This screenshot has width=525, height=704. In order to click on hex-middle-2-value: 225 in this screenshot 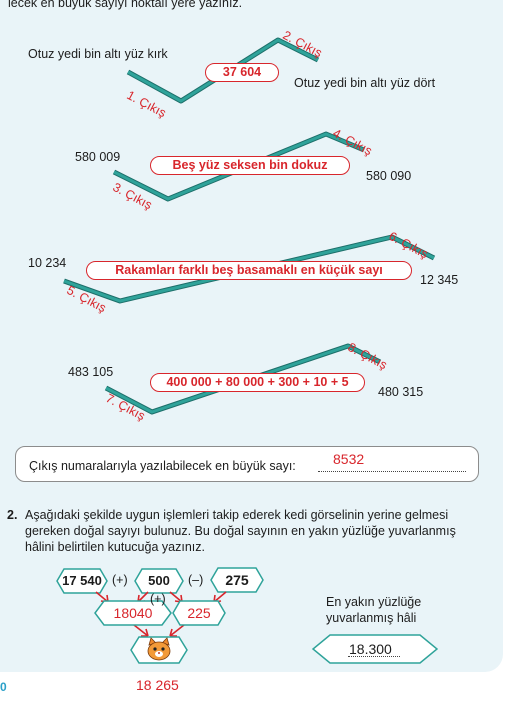, I will do `click(199, 613)`.